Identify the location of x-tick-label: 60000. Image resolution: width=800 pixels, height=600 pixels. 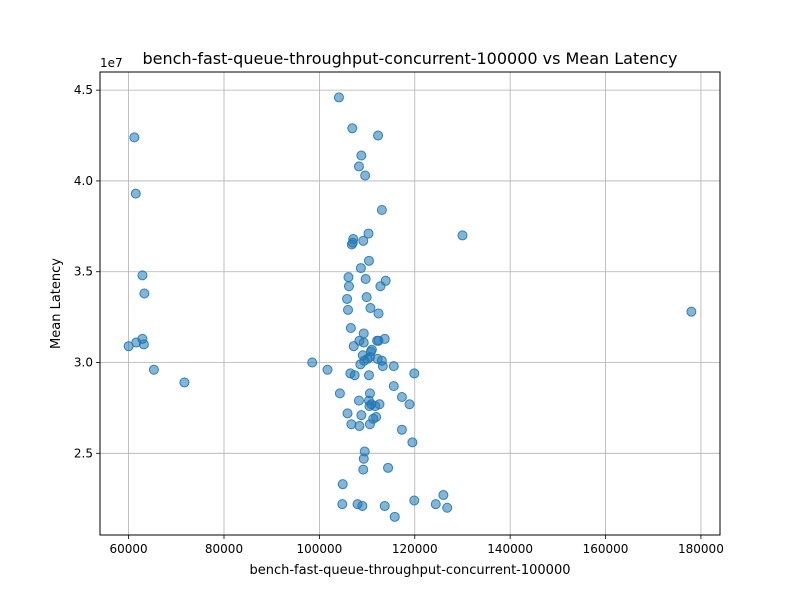
(129, 549).